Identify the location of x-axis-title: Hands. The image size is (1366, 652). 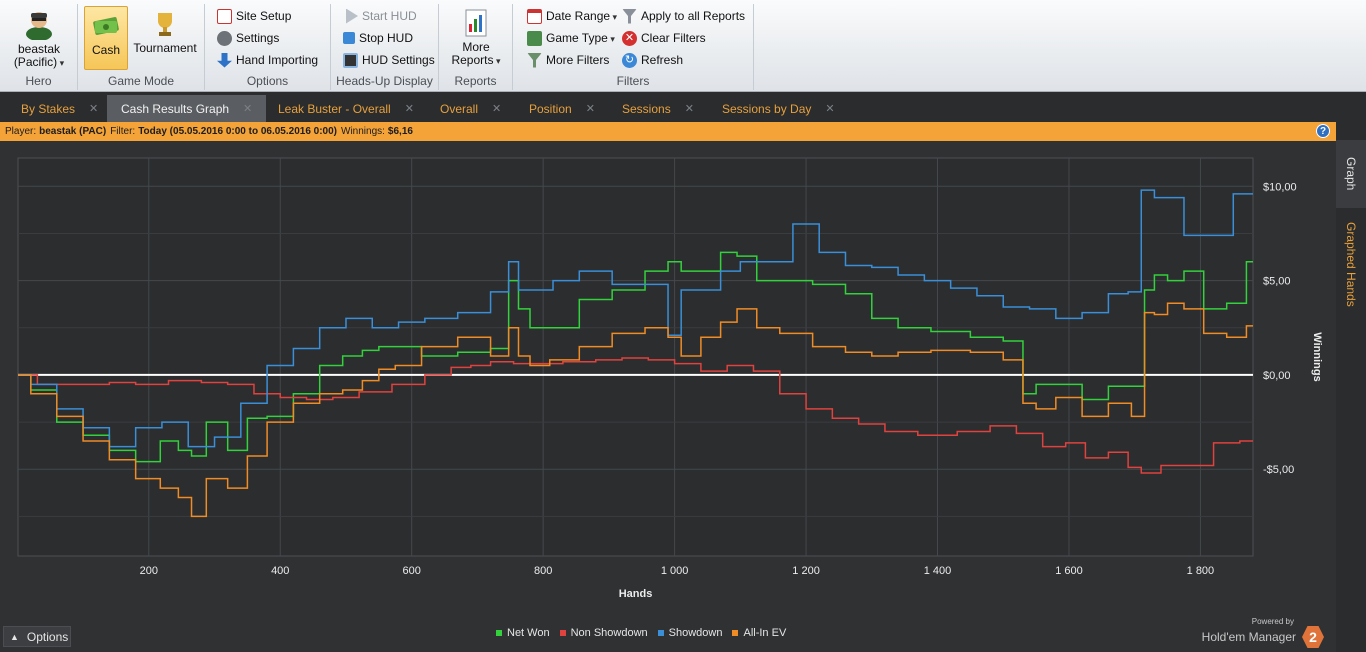
(636, 594).